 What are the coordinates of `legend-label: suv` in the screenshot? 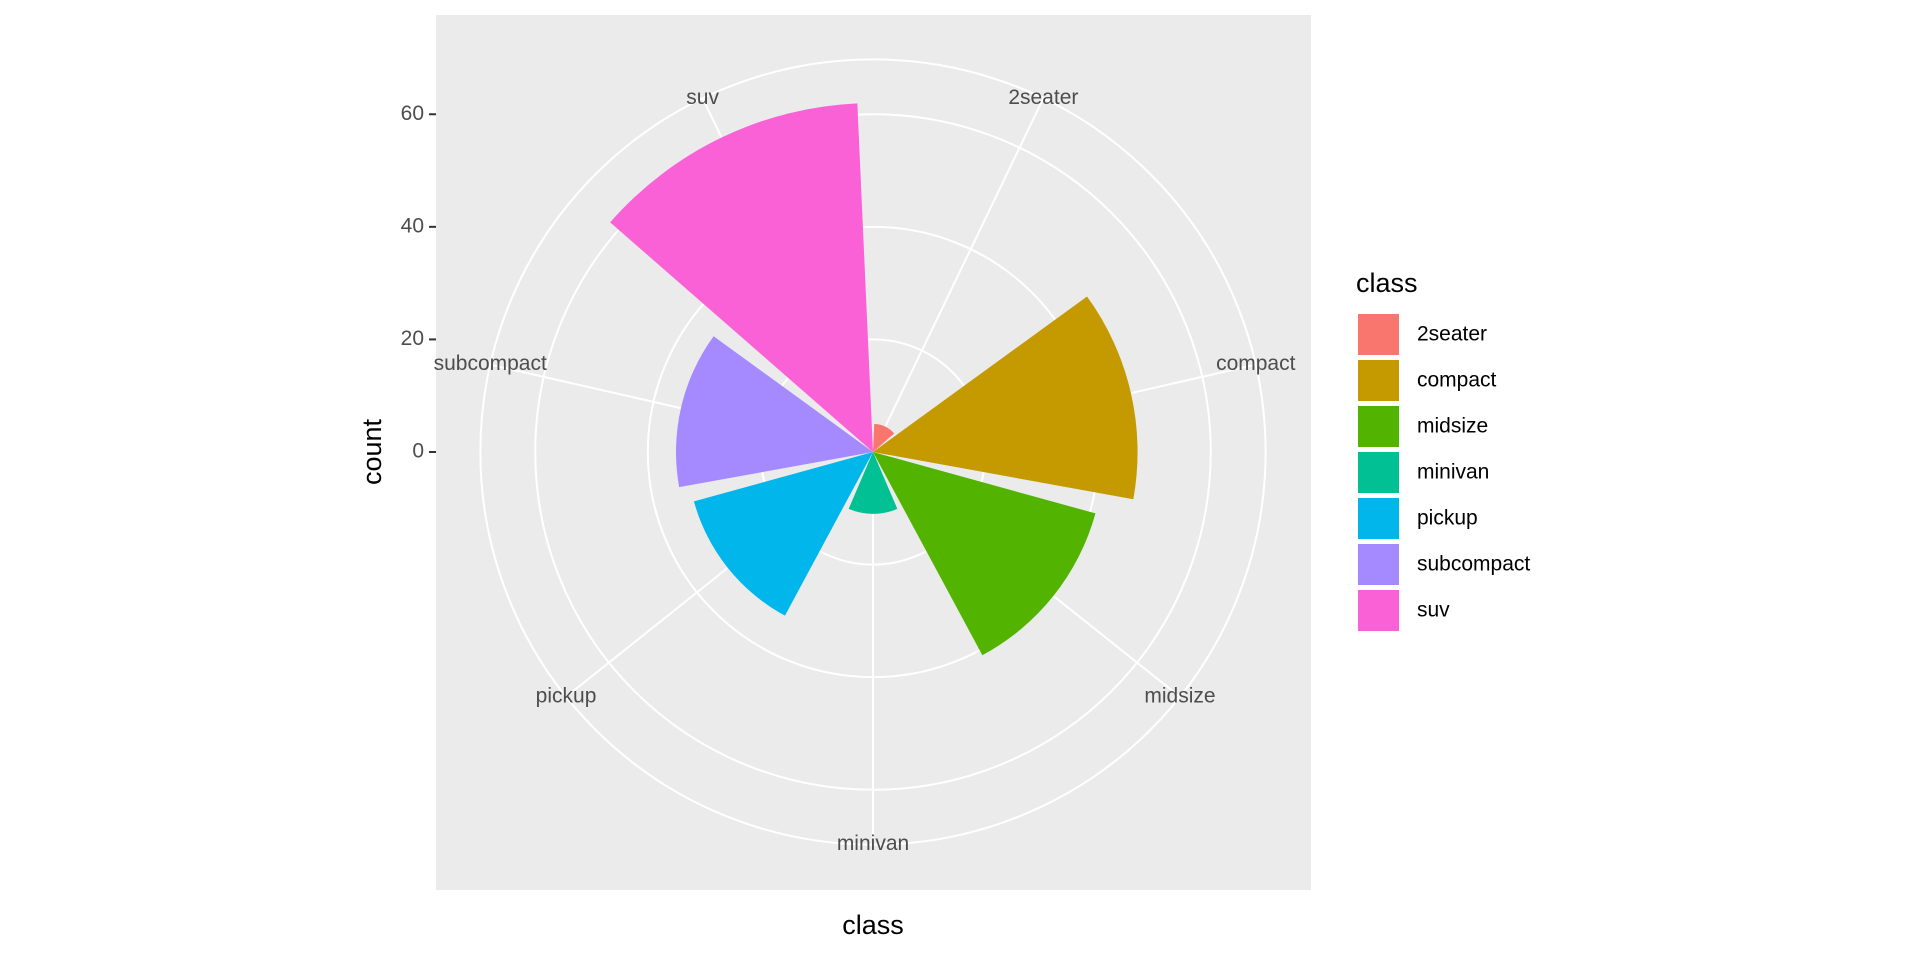 It's located at (1433, 610).